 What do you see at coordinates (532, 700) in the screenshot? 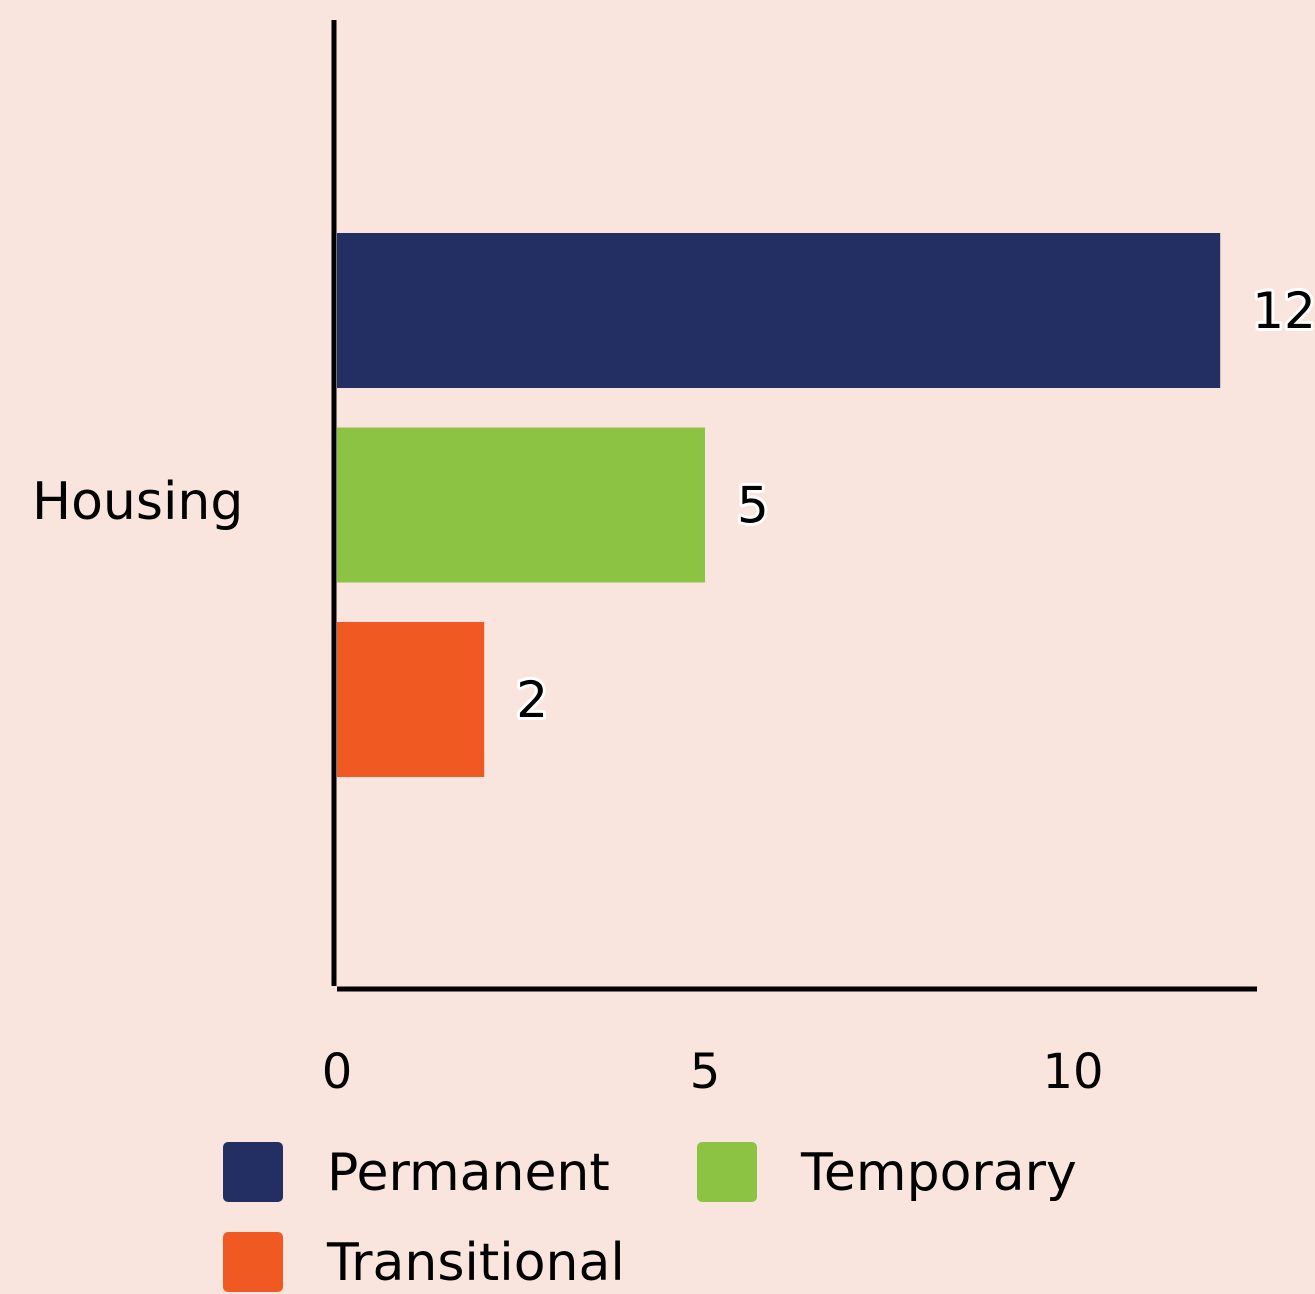
I see `value-label: 2` at bounding box center [532, 700].